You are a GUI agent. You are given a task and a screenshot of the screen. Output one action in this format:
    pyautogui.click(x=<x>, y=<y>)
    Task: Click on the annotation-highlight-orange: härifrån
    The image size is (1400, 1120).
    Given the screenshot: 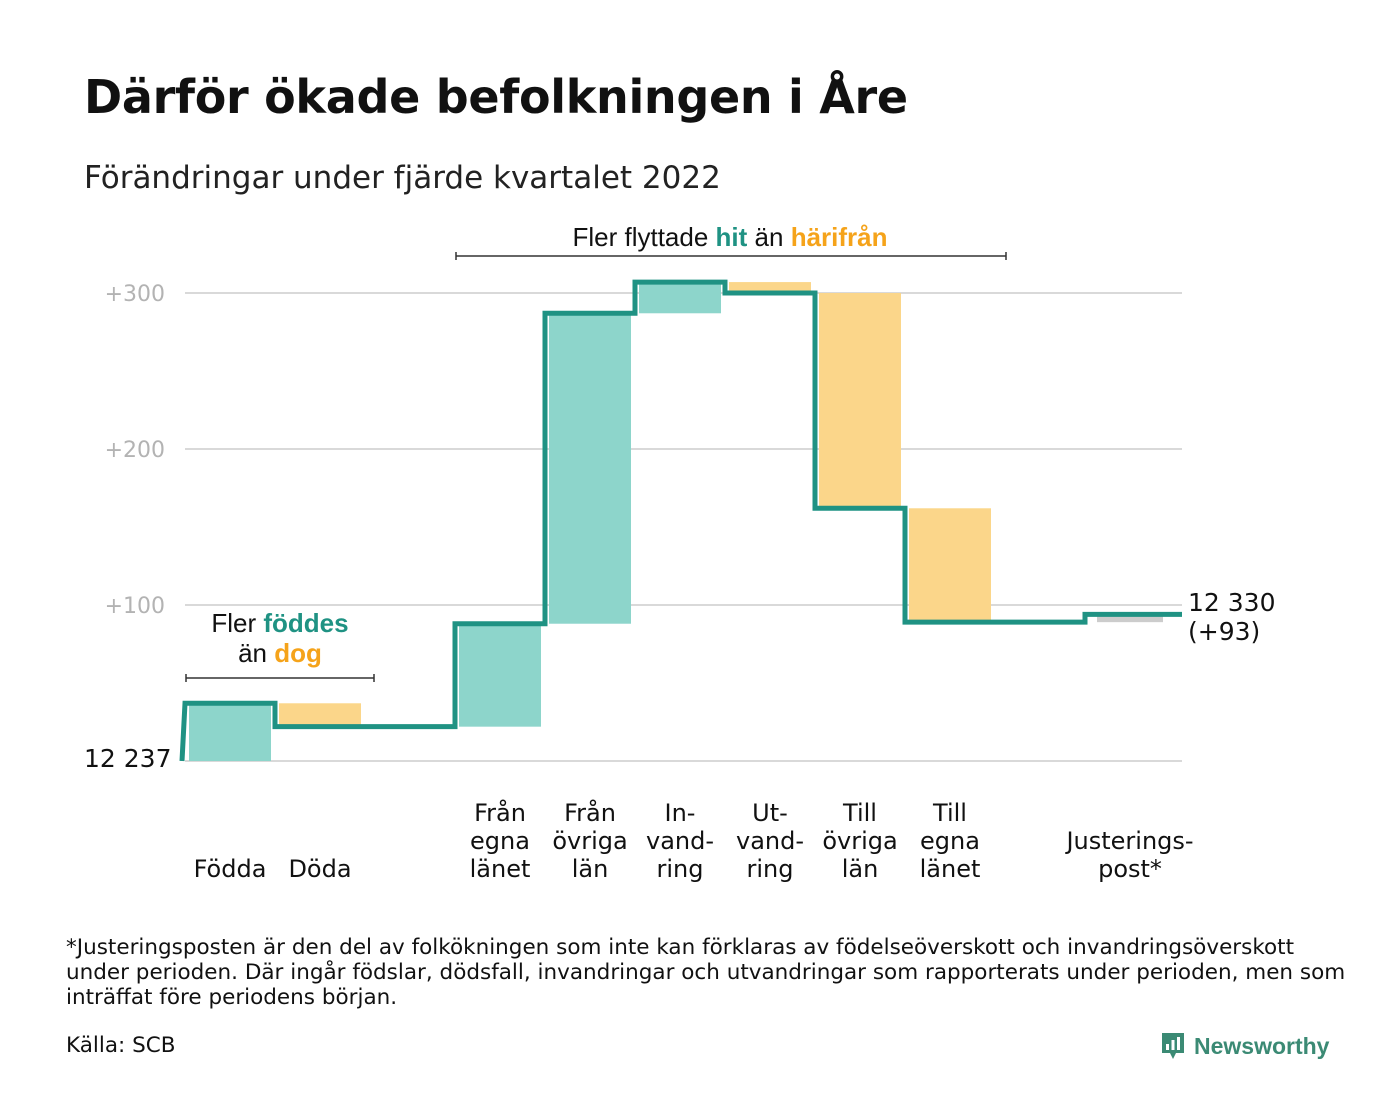 What is the action you would take?
    pyautogui.click(x=839, y=237)
    